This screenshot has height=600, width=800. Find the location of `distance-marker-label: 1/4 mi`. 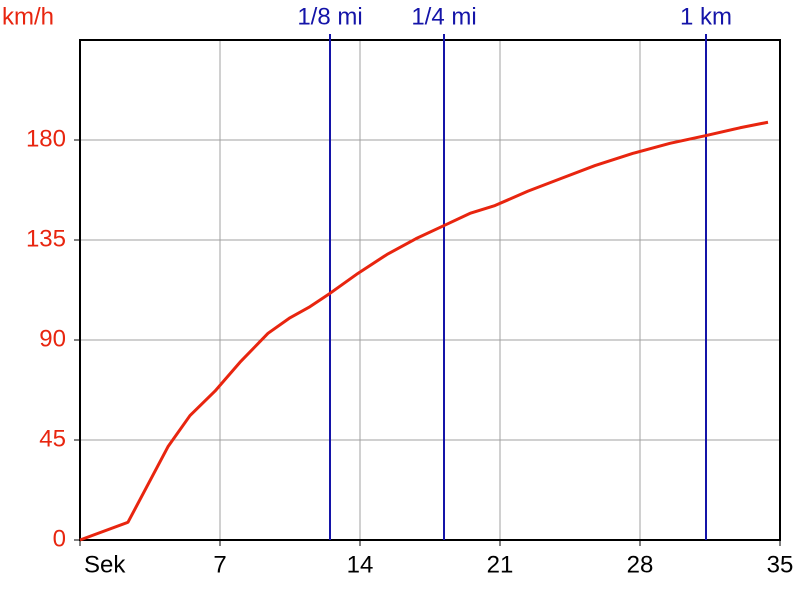

distance-marker-label: 1/4 mi is located at coordinates (443, 16).